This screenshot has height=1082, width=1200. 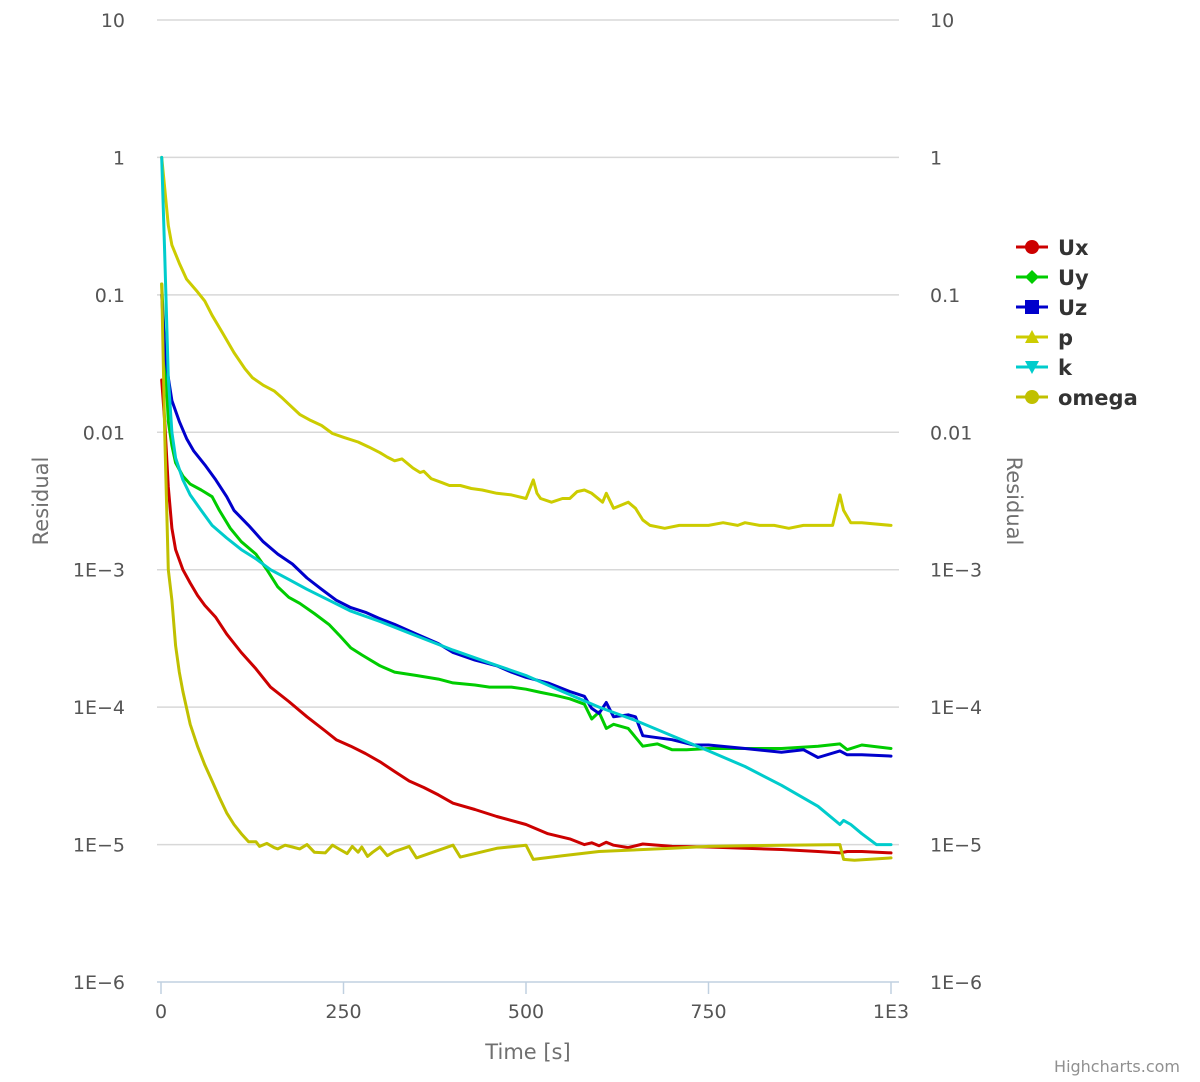 I want to click on x-tick-label: 0, so click(x=161, y=1012).